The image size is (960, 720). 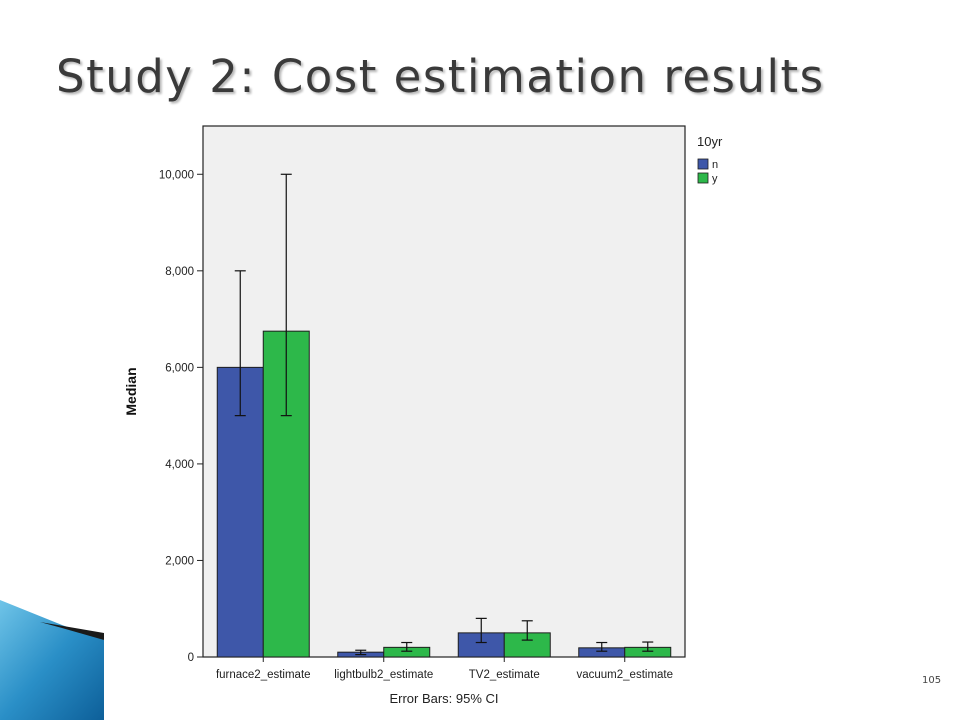 What do you see at coordinates (72, 631) in the screenshot?
I see `corner-arrow-dark-edge` at bounding box center [72, 631].